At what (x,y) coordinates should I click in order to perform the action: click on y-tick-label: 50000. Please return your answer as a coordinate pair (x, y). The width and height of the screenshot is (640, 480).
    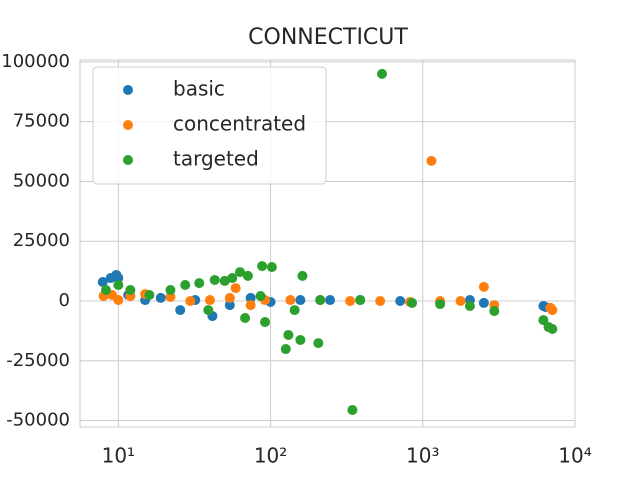
    Looking at the image, I should click on (41, 180).